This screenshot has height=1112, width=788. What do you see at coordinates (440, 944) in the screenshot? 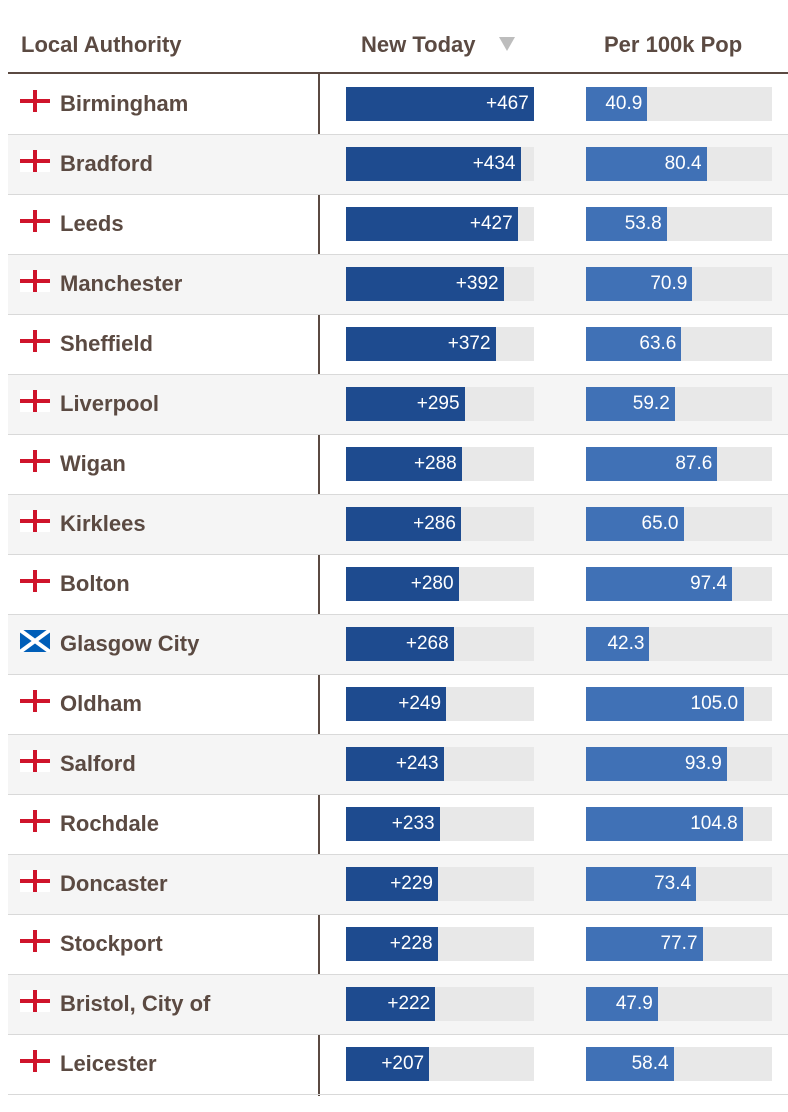
I see `new-today-track: +228` at bounding box center [440, 944].